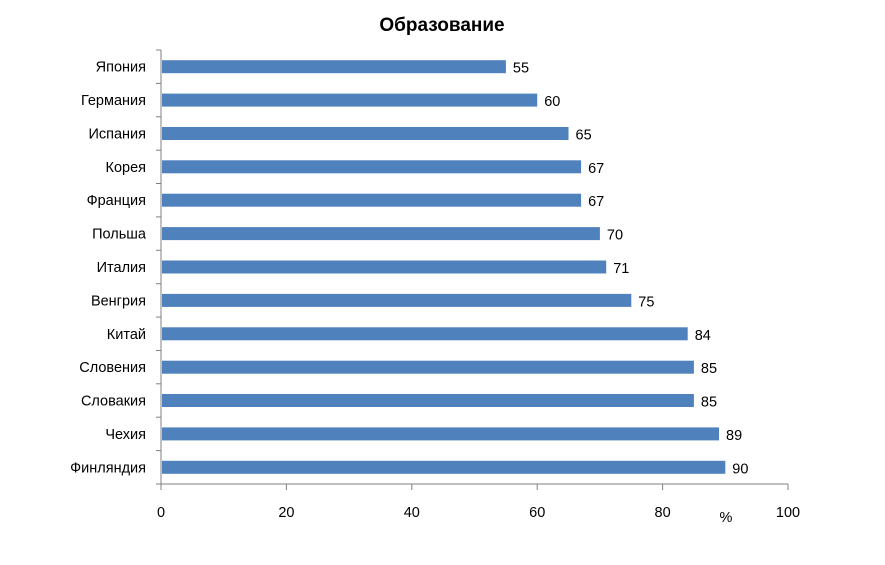  Describe the element at coordinates (112, 368) in the screenshot. I see `category-label: Словения` at that location.